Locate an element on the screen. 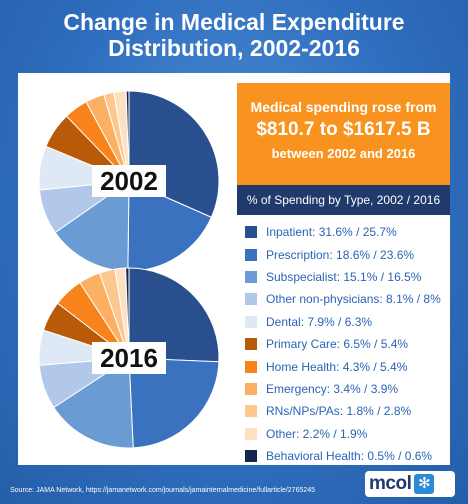  legend-item: Primary Care: 6.5% / 5.4% is located at coordinates (343, 344).